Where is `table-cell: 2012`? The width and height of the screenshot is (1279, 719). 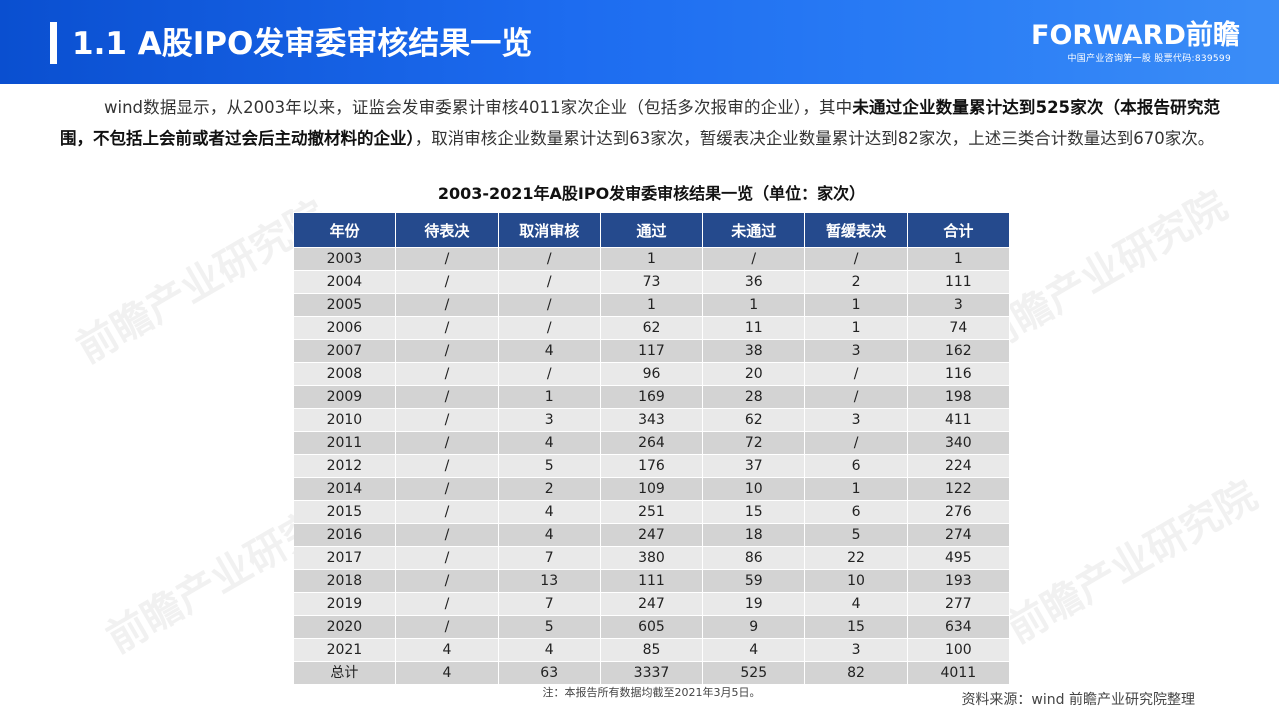 table-cell: 2012 is located at coordinates (345, 466).